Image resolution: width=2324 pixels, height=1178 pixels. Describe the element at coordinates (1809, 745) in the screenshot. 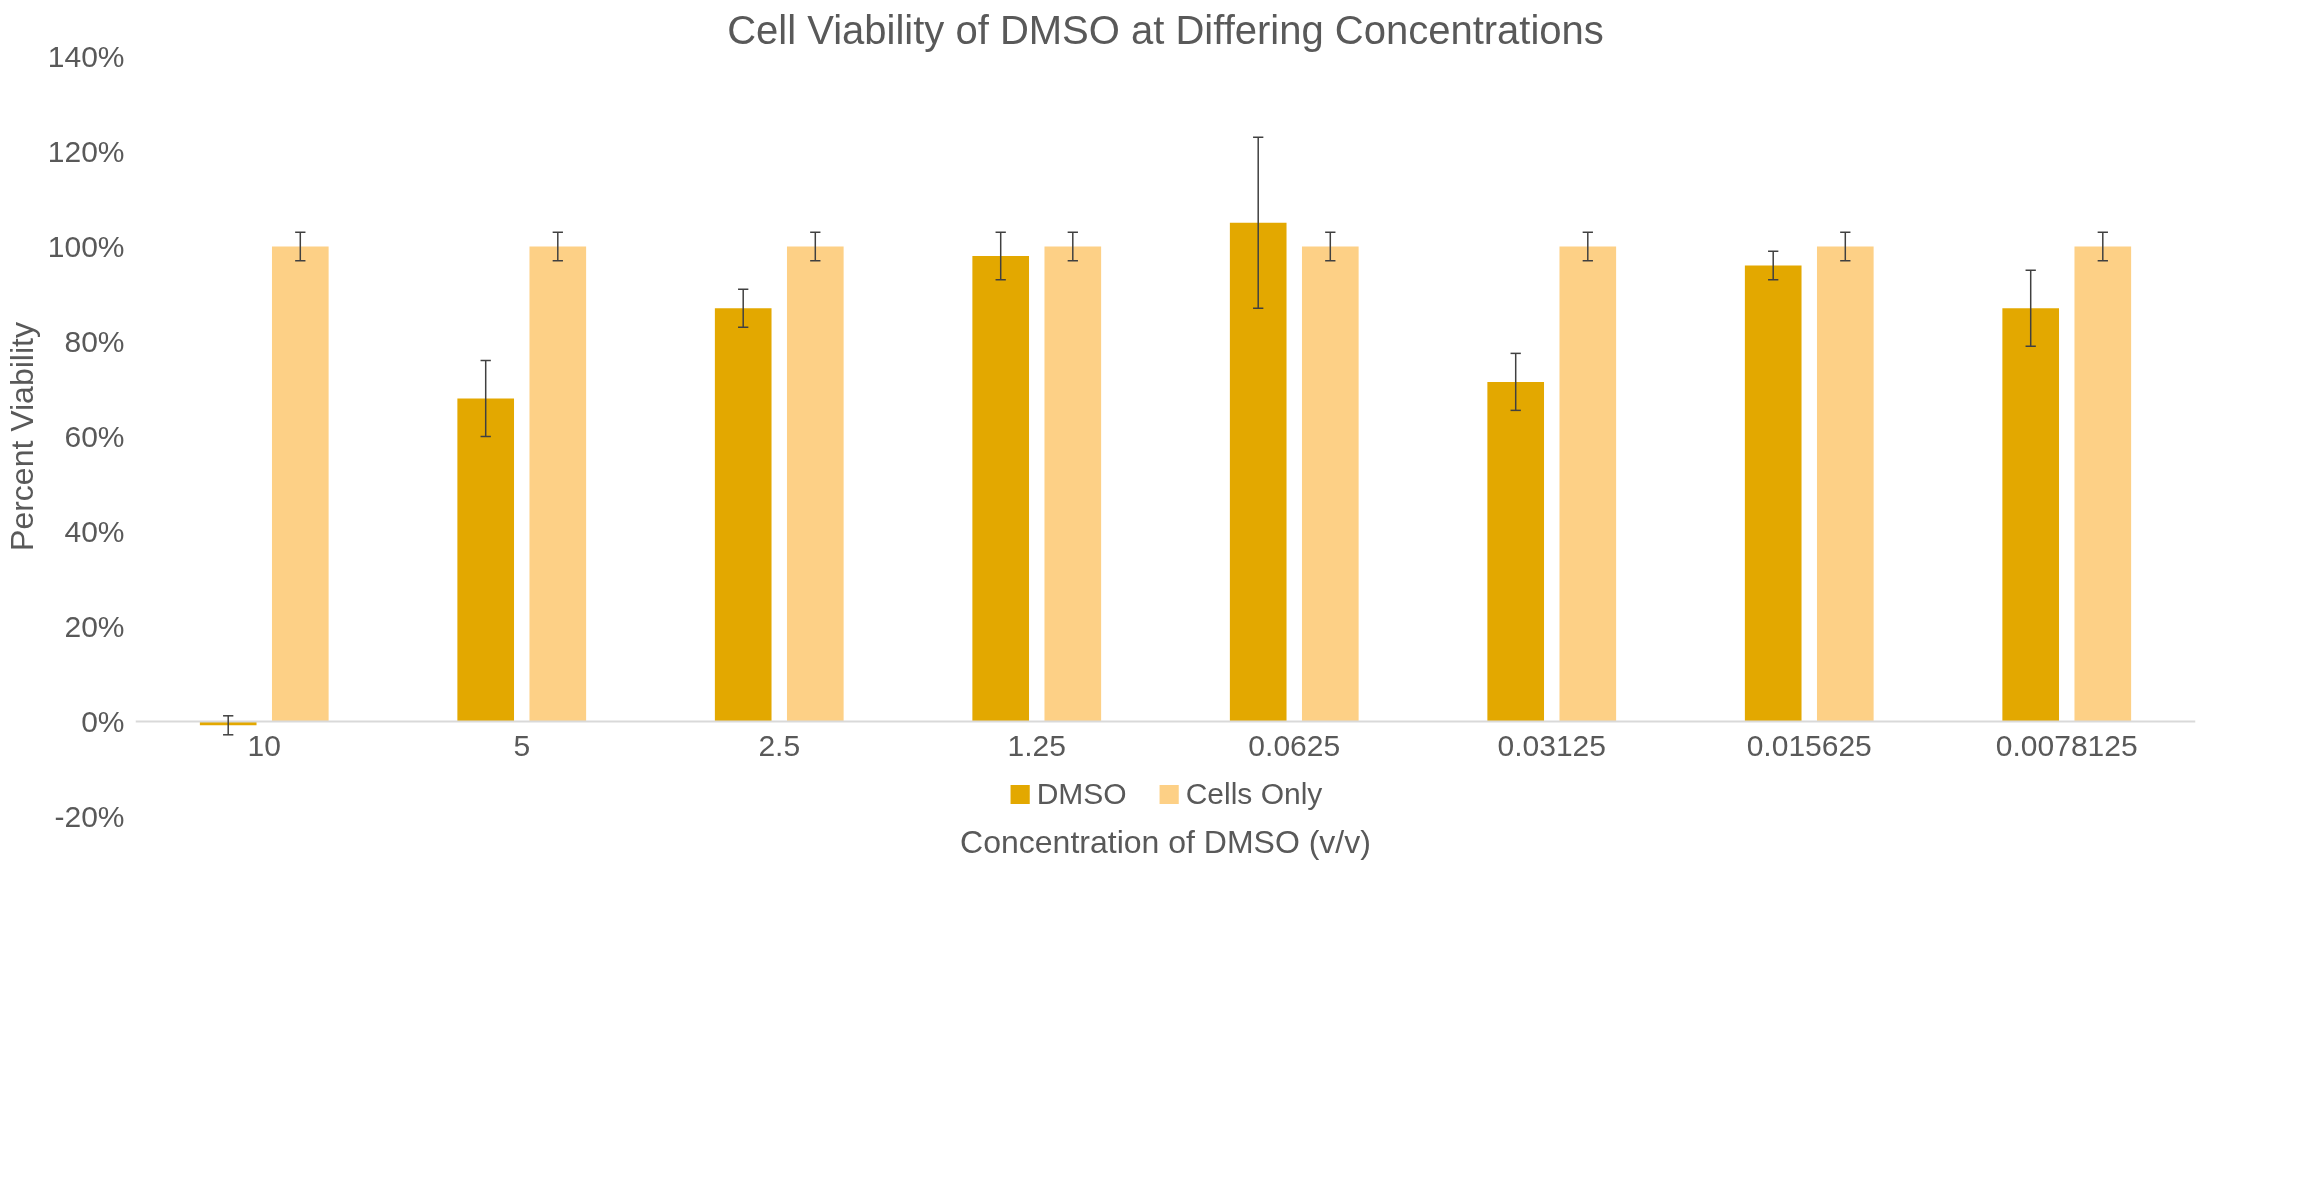

I see `x-tick-label: 0.015625` at that location.